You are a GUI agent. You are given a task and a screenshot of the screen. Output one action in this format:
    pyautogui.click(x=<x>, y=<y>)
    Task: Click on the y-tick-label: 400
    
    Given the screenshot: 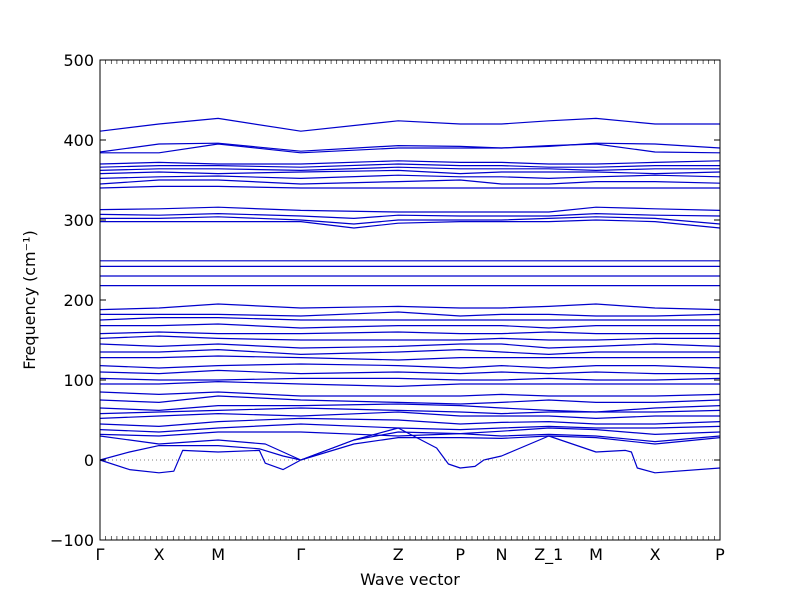 What is the action you would take?
    pyautogui.click(x=78, y=140)
    